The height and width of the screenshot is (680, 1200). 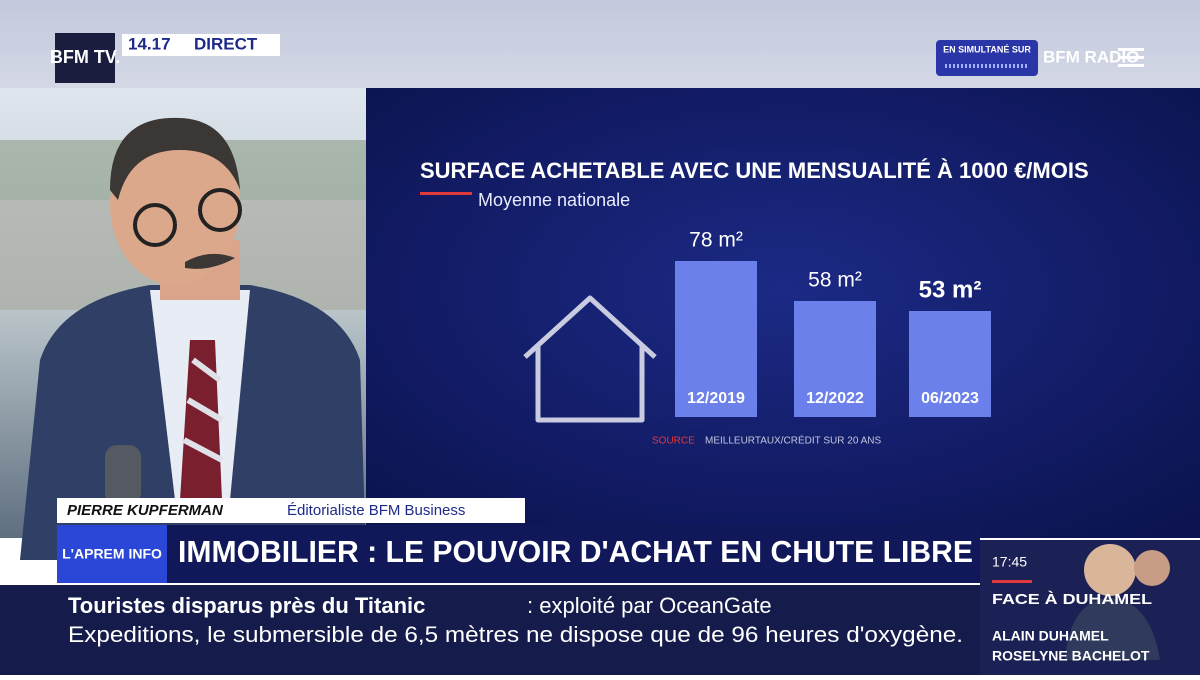 I want to click on channel-logo: BFM TV., so click(x=85, y=57).